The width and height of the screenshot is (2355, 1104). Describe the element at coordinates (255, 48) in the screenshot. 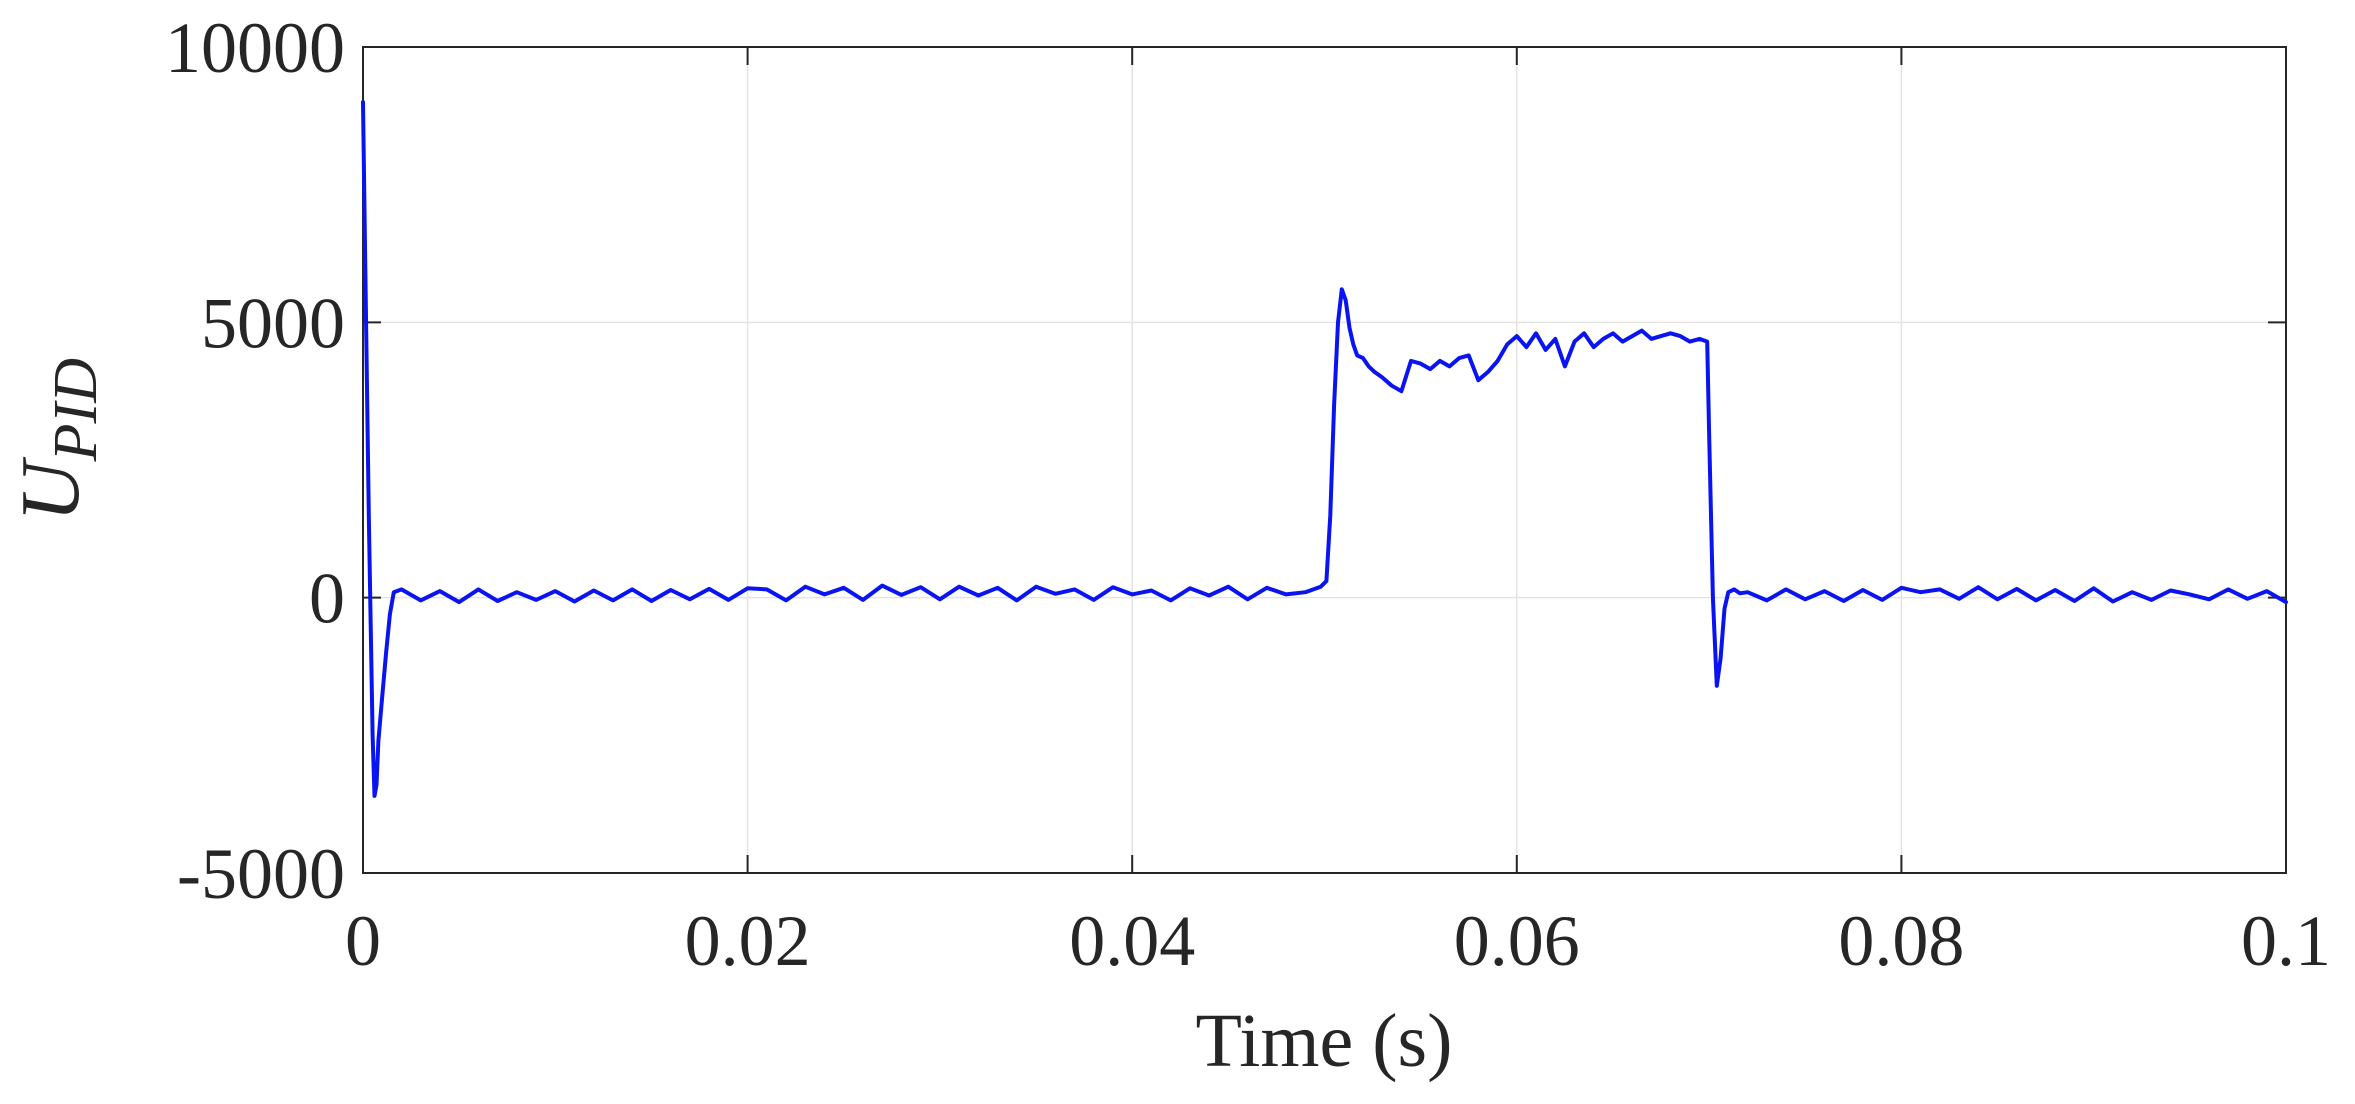

I see `y-tick-label: 10000` at that location.